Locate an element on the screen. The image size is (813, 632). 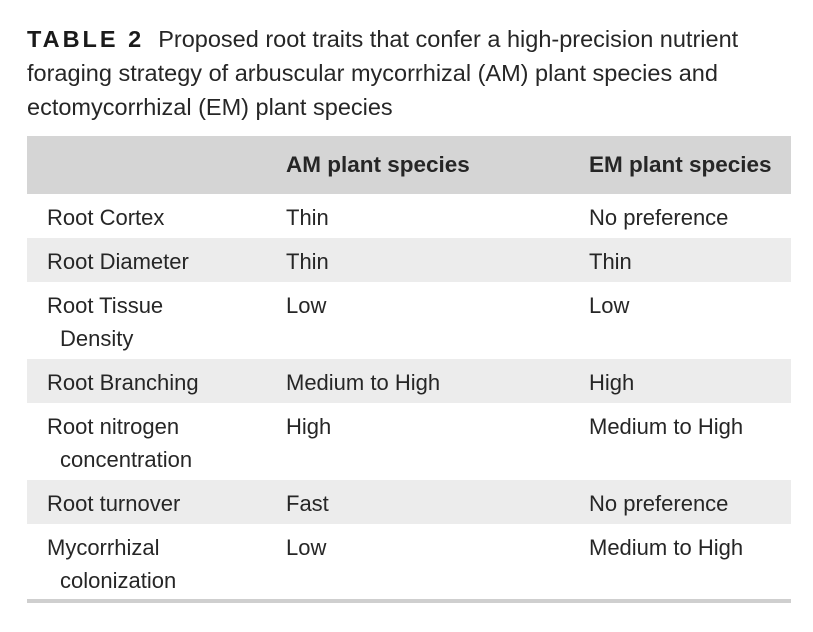
header-row: AM plant species EM plant species is located at coordinates (409, 165).